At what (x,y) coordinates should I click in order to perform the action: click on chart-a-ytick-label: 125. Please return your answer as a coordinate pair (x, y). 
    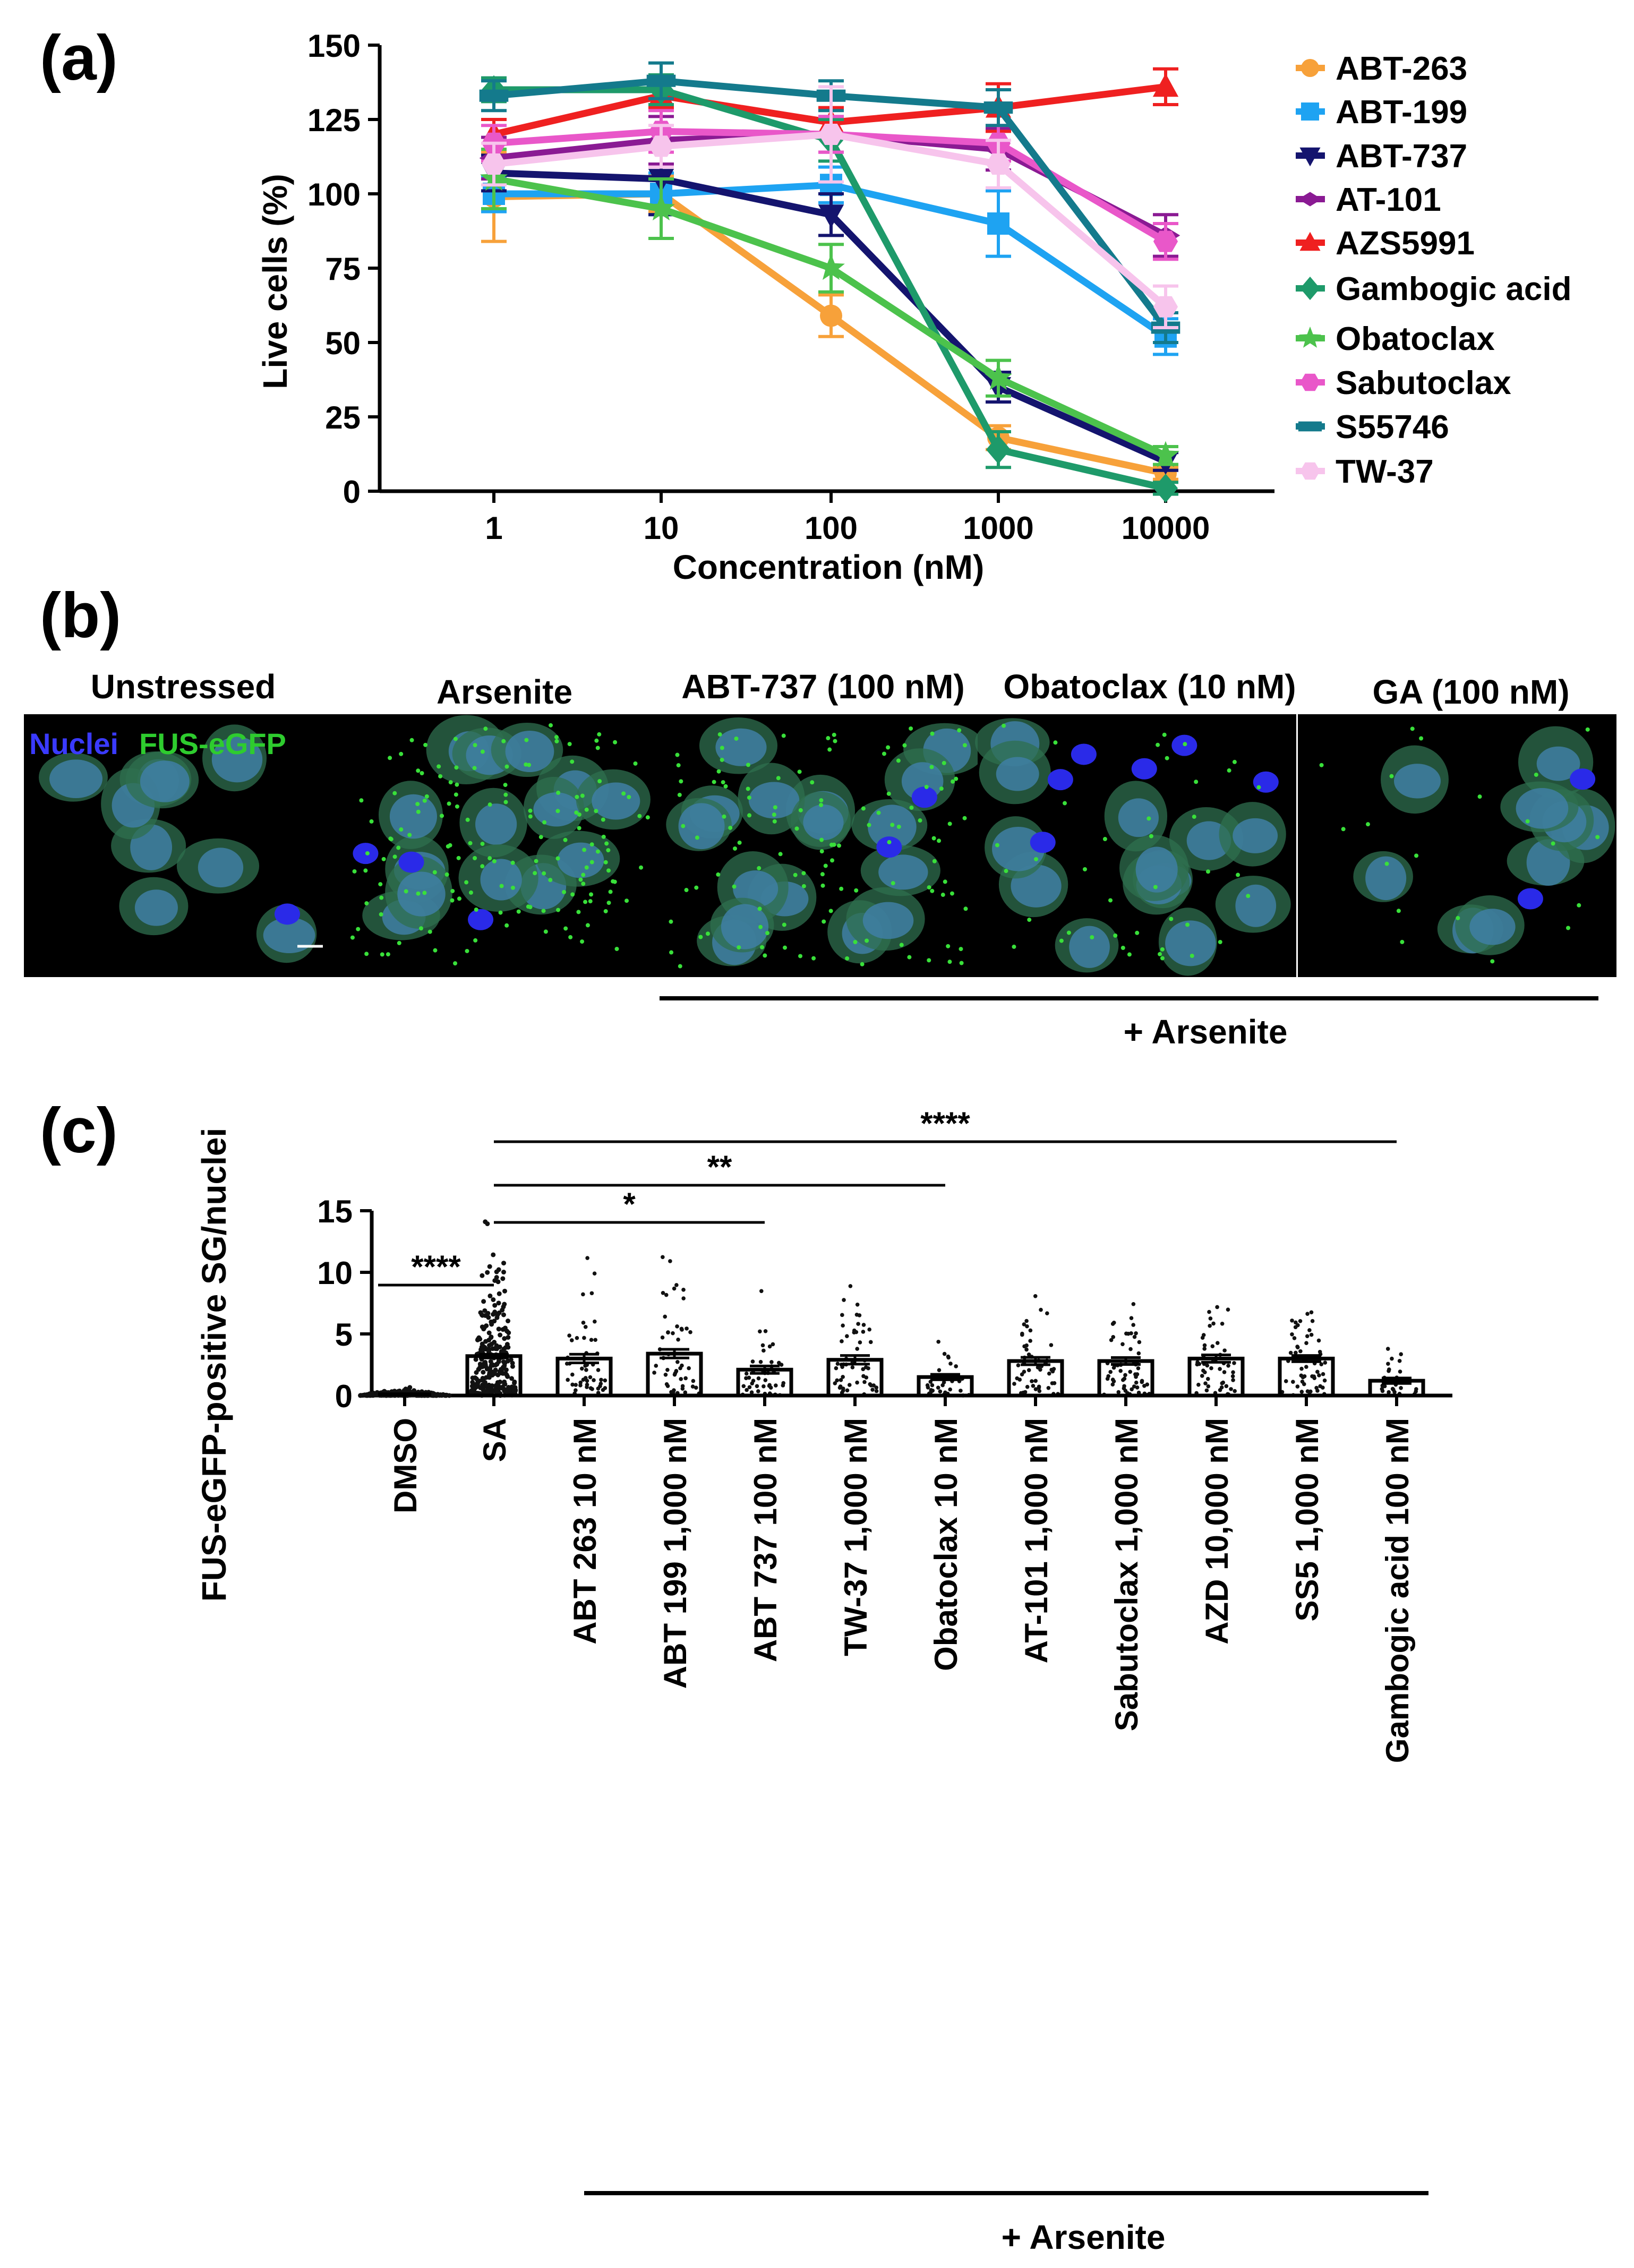
    Looking at the image, I should click on (334, 120).